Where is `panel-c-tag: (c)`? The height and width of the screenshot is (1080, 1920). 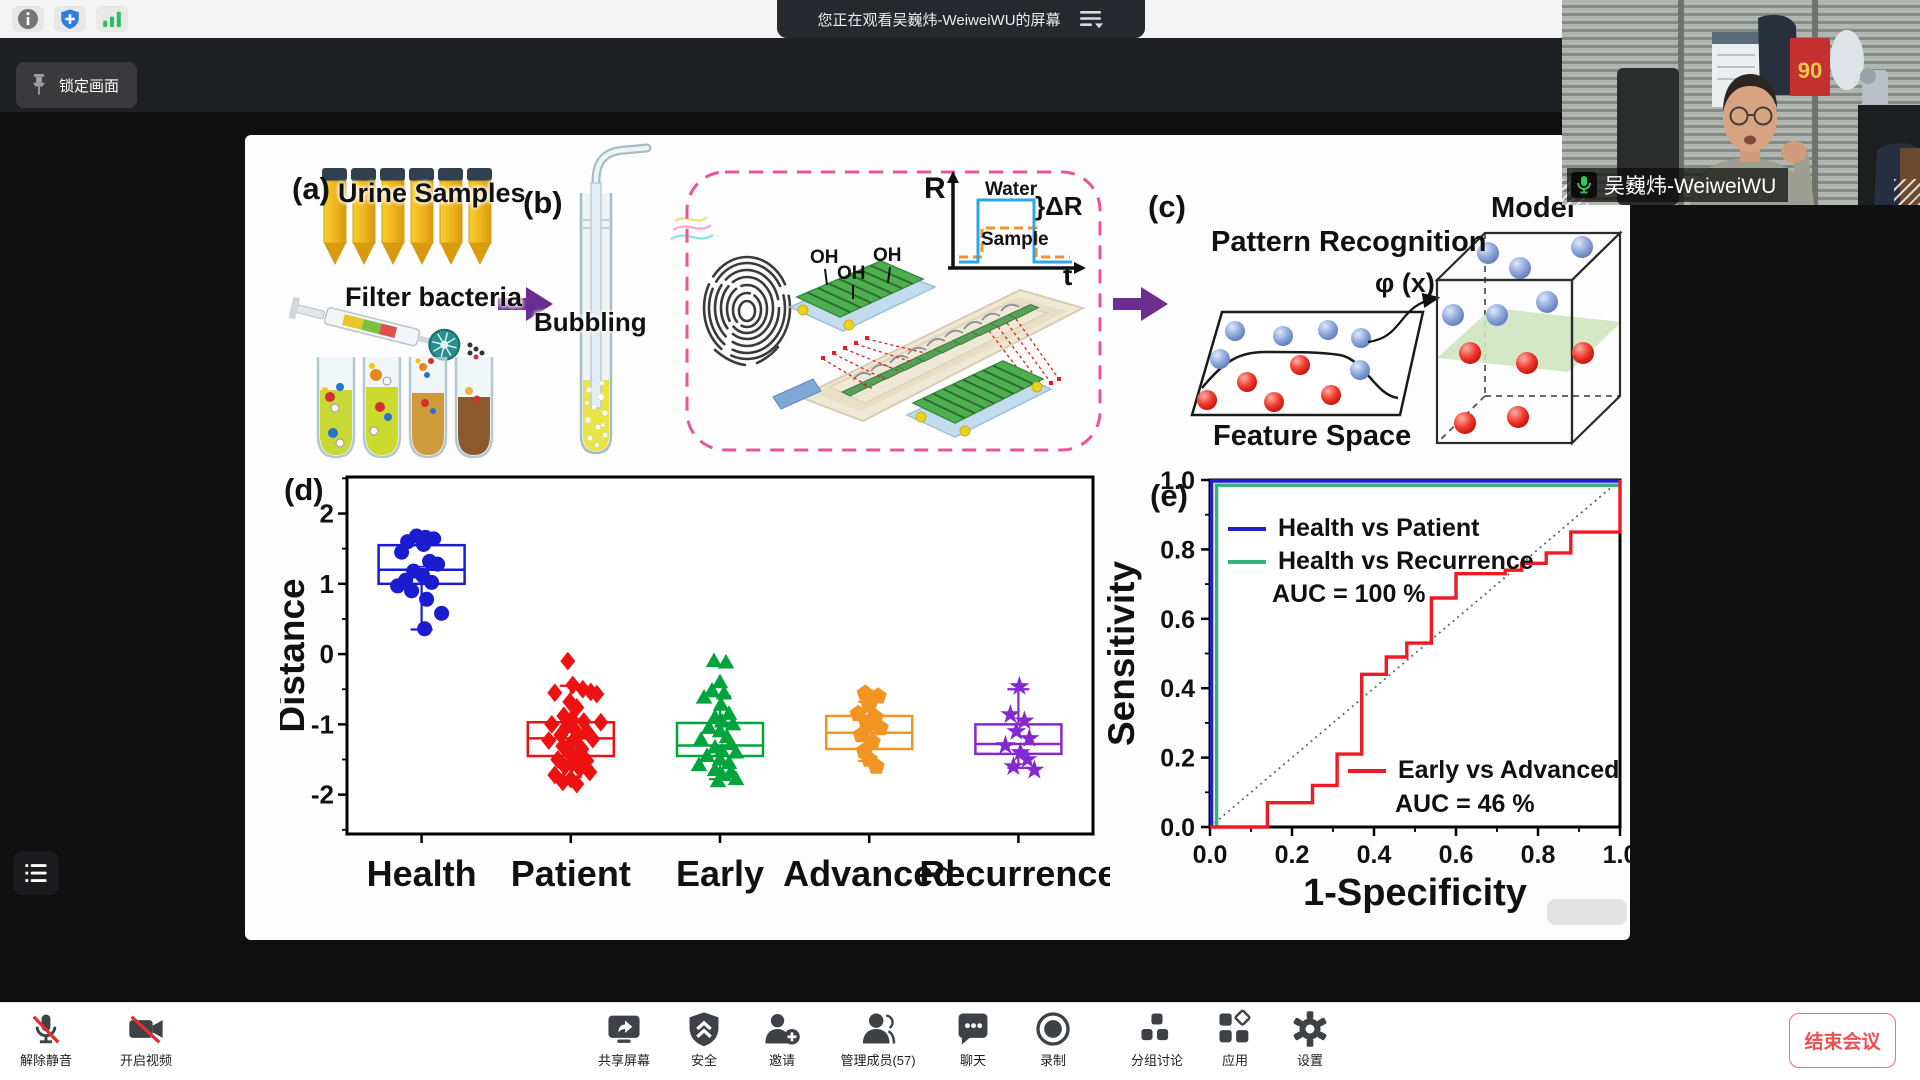 panel-c-tag: (c) is located at coordinates (1167, 206).